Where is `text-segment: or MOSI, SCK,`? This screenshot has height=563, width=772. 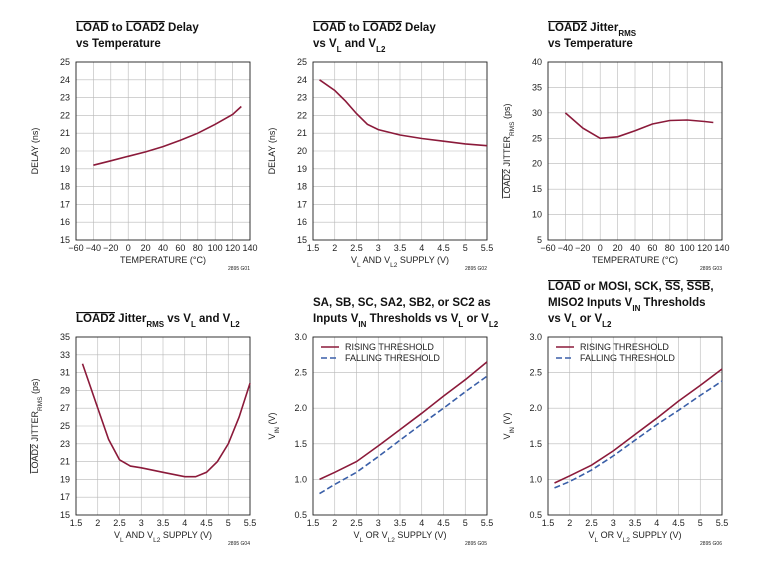 text-segment: or MOSI, SCK, is located at coordinates (623, 287).